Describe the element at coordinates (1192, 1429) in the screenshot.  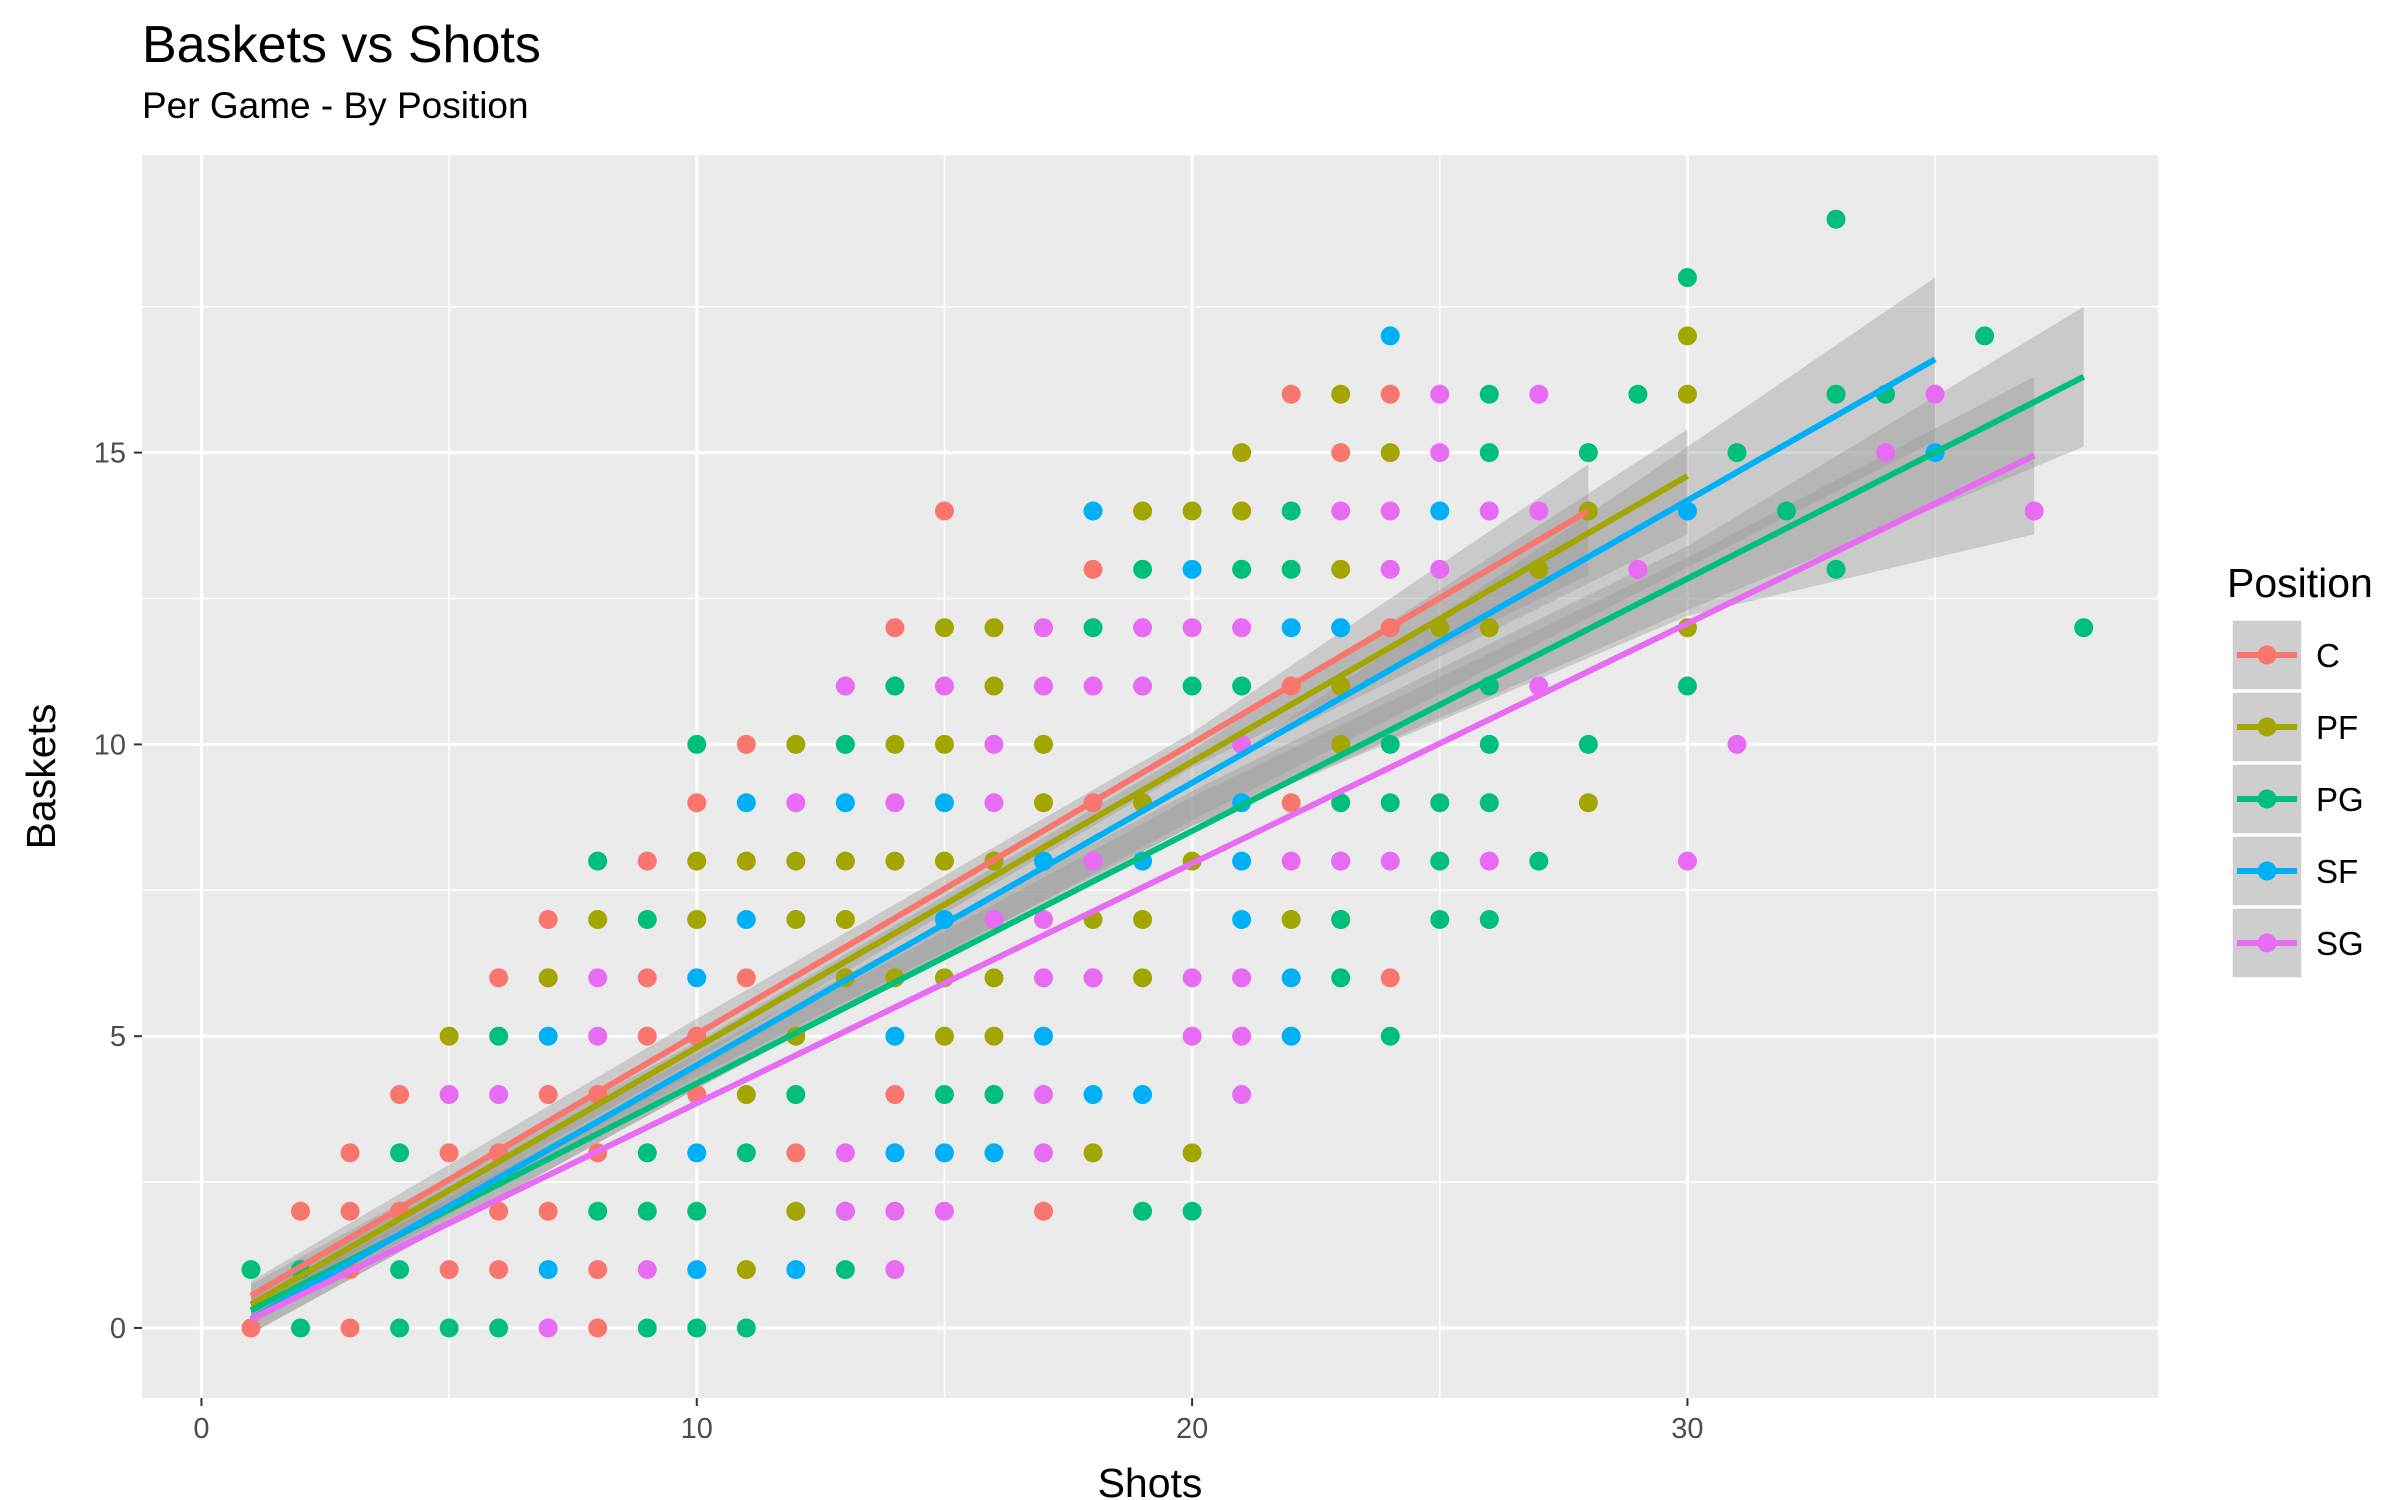
I see `x-tick-label: 20` at that location.